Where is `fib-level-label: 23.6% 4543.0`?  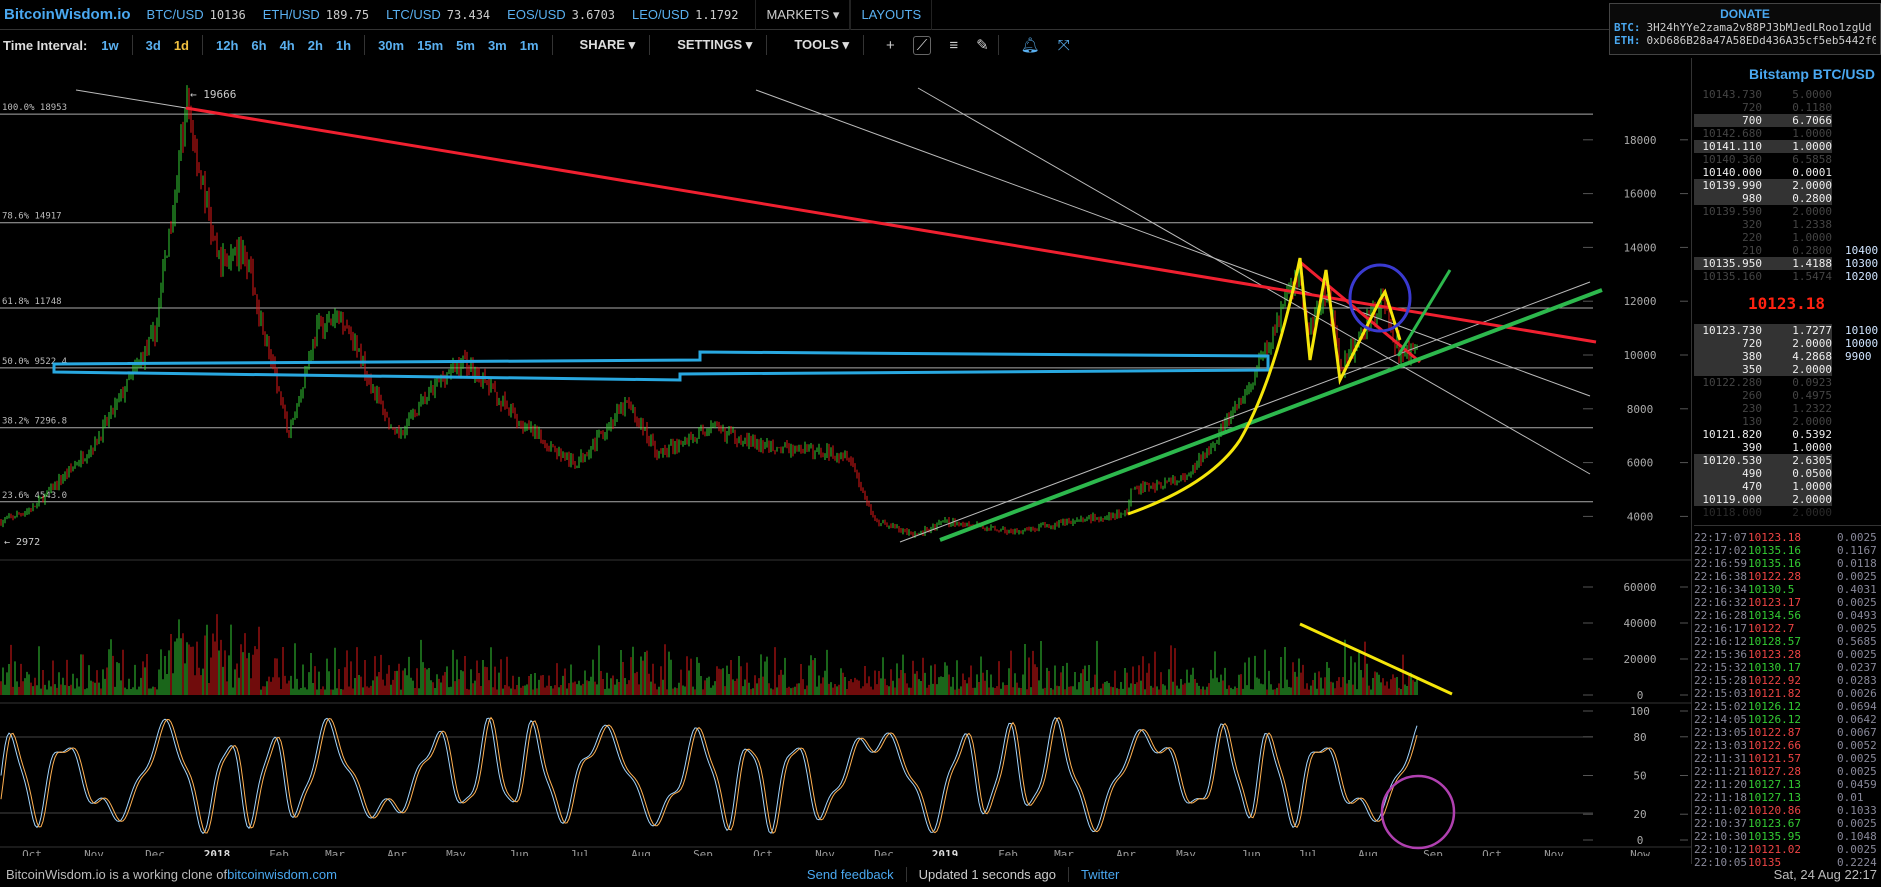 fib-level-label: 23.6% 4543.0 is located at coordinates (34, 496).